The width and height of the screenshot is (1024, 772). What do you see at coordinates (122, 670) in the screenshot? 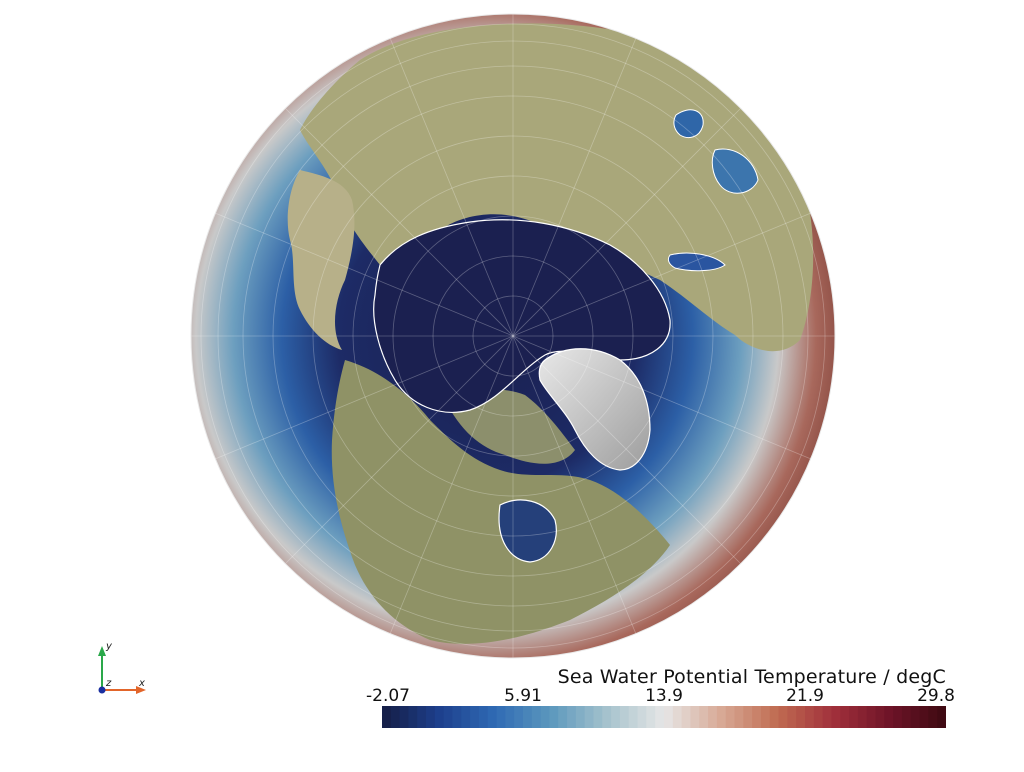
I see `orientation-axes-widget` at bounding box center [122, 670].